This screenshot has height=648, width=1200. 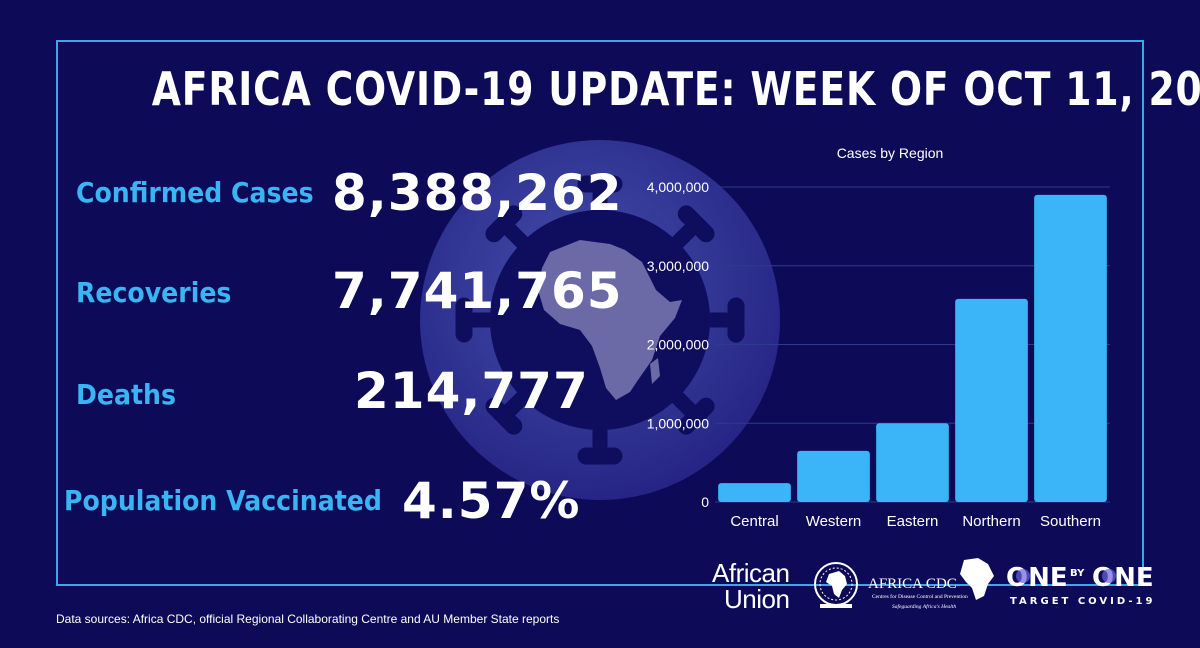 I want to click on african-union-logo-line2: Union, so click(x=756, y=599).